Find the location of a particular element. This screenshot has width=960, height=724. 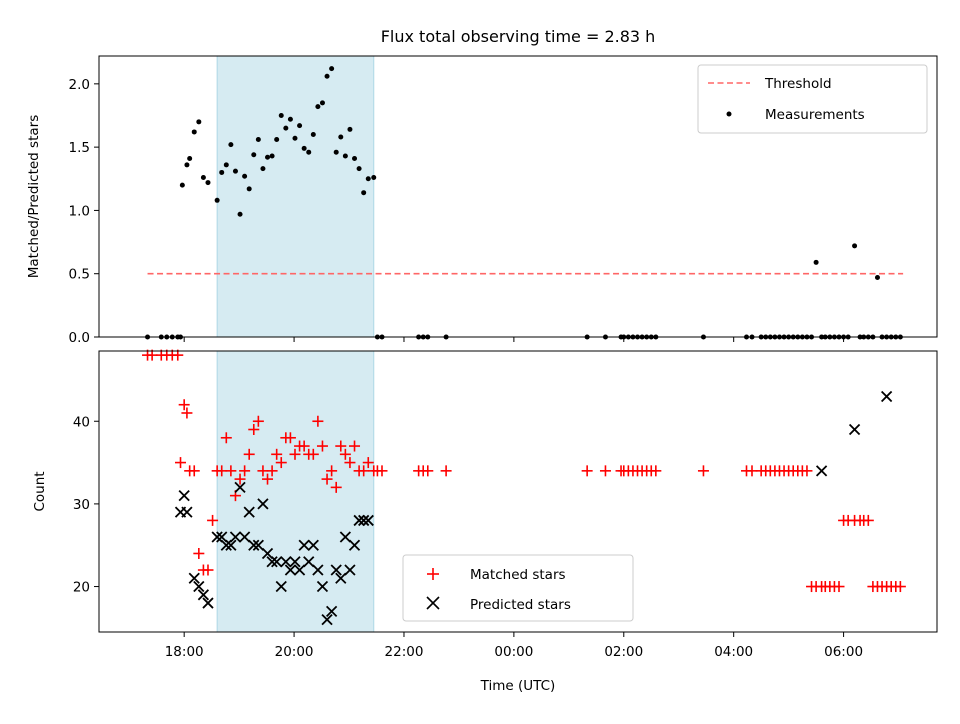

x-tick-label: 06:00 is located at coordinates (843, 652).